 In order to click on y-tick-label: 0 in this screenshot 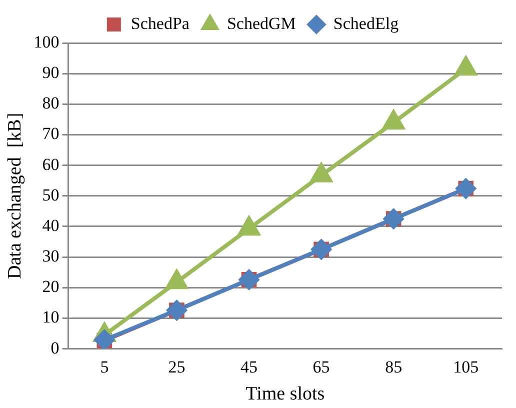, I will do `click(55, 348)`.